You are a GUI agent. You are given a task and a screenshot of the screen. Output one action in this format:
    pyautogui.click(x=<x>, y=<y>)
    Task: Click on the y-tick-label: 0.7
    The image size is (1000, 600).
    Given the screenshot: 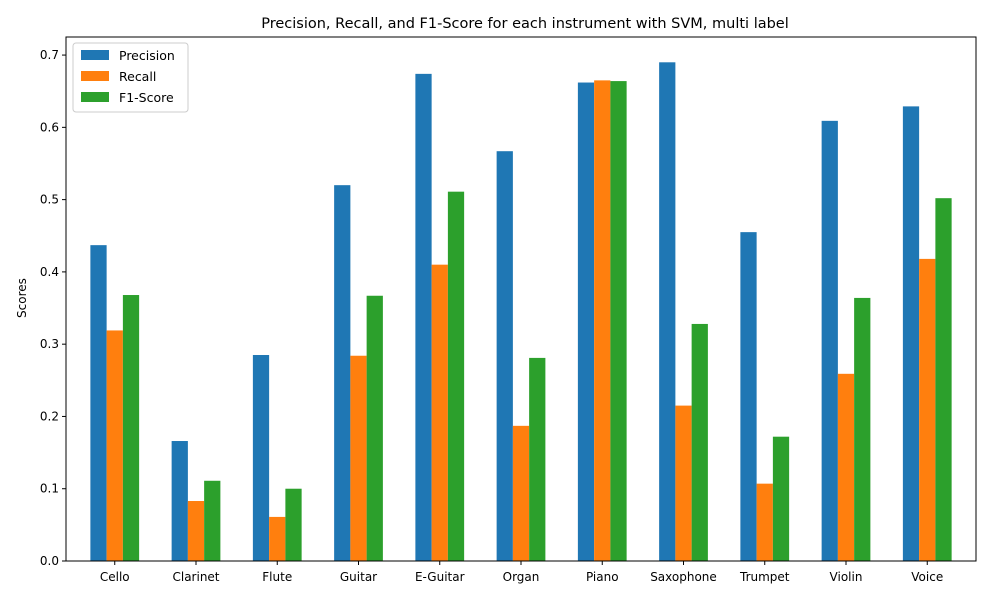 What is the action you would take?
    pyautogui.click(x=49, y=55)
    